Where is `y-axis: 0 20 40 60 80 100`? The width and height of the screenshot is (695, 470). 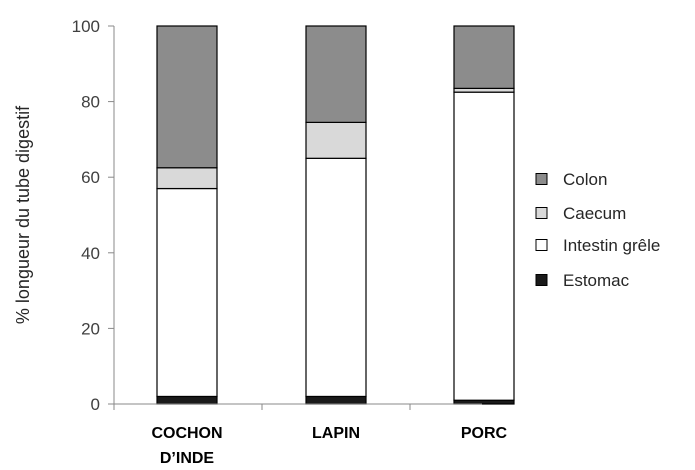
y-axis: 0 20 40 60 80 100 is located at coordinates (93, 215).